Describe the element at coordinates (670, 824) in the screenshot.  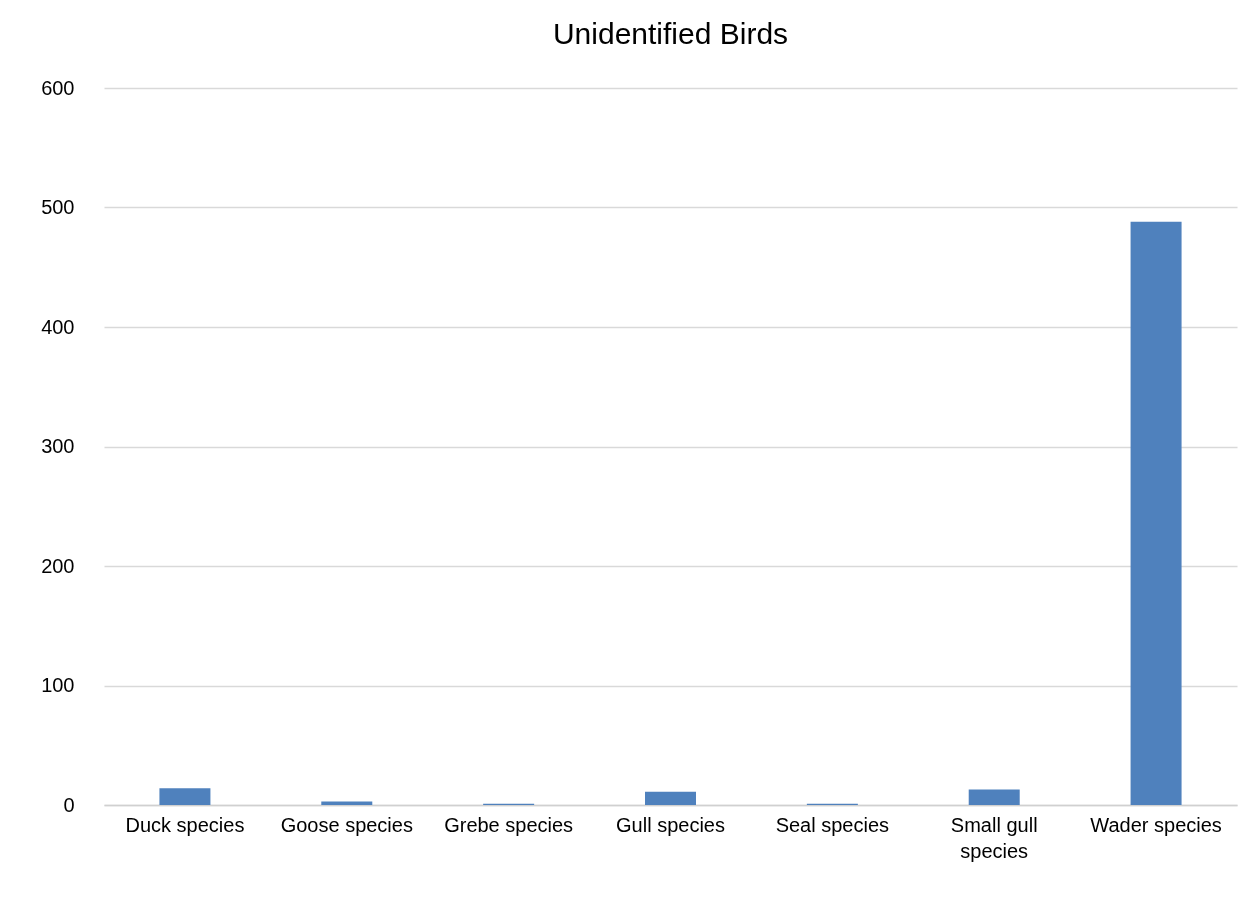
I see `x-tick-label: Gull species` at that location.